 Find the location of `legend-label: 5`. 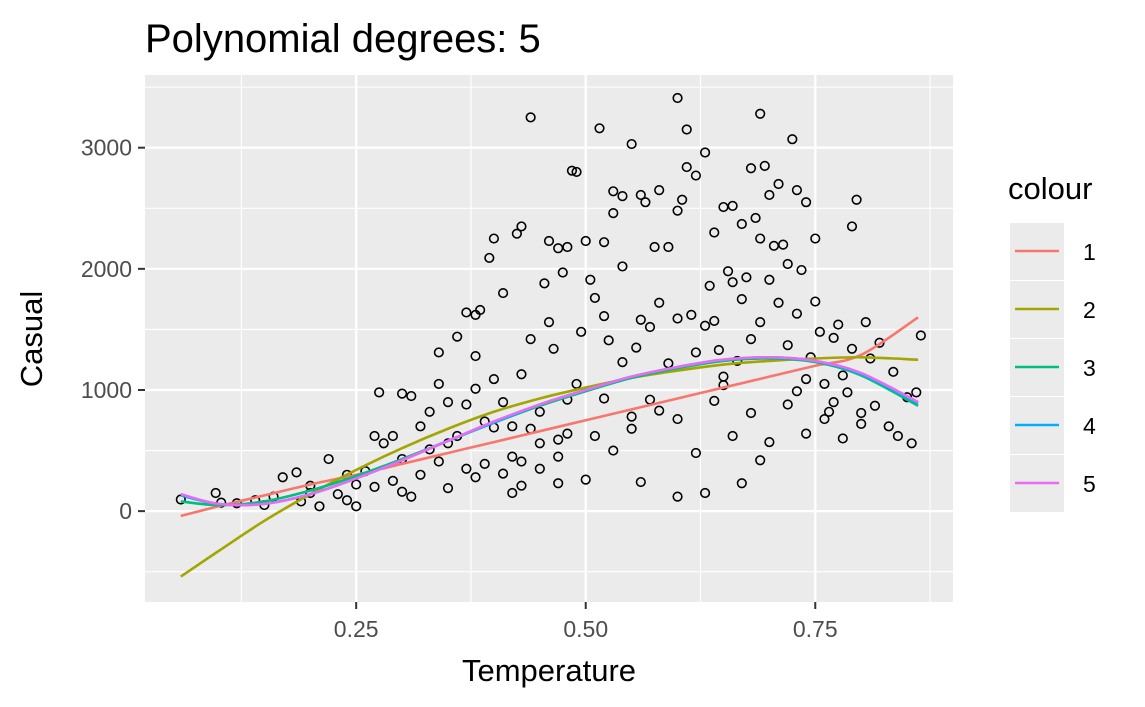

legend-label: 5 is located at coordinates (1089, 484).